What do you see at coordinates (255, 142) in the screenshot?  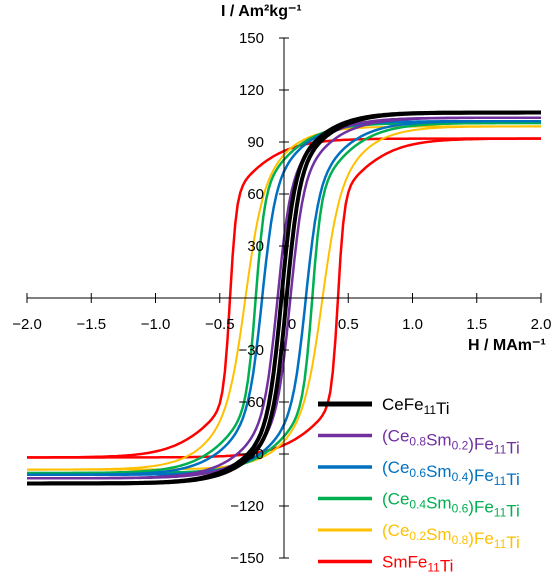 I see `y-tick-label: 90` at bounding box center [255, 142].